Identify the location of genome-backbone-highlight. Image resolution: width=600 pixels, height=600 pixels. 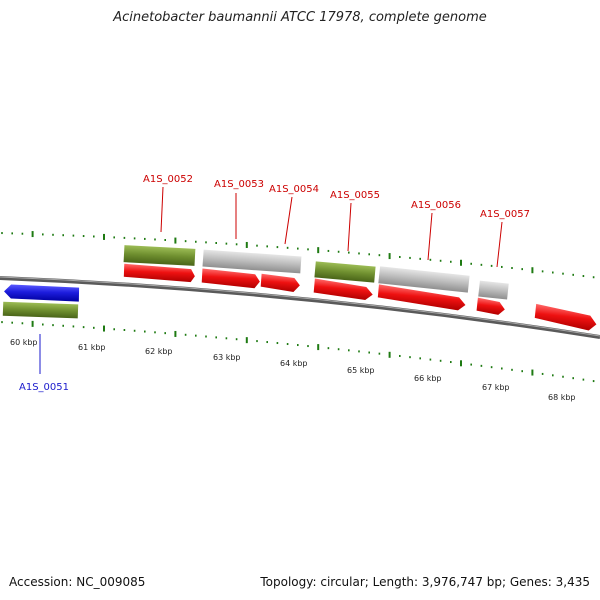
(300, 306).